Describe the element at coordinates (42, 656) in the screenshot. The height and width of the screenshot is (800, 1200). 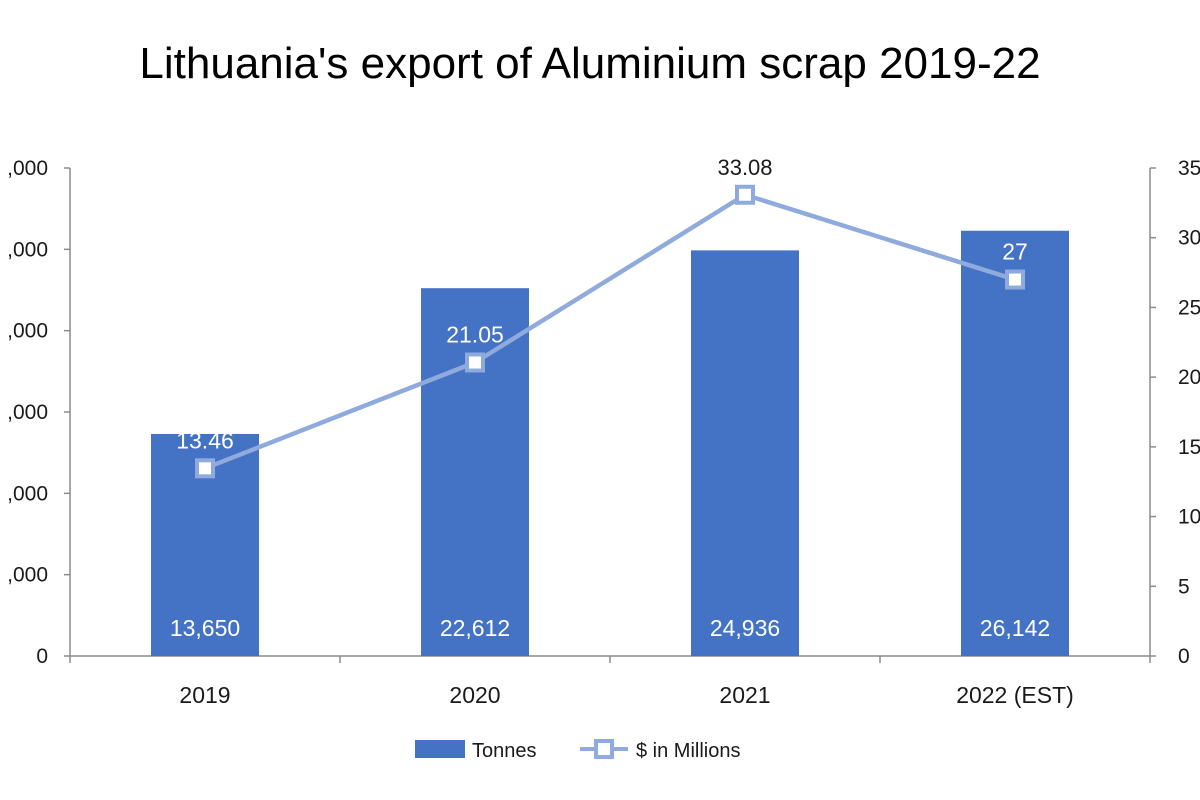
I see `left-tick-label: 0` at that location.